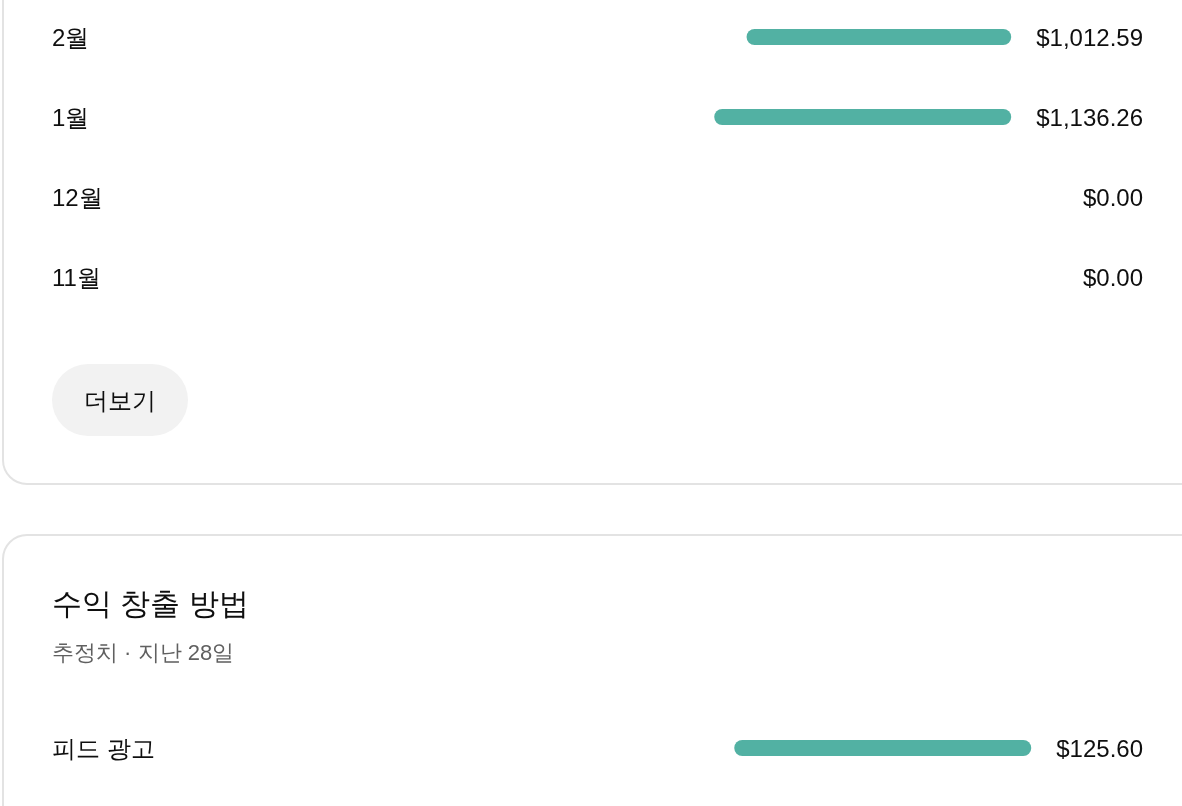  What do you see at coordinates (71, 117) in the screenshot?
I see `category-label: 1월` at bounding box center [71, 117].